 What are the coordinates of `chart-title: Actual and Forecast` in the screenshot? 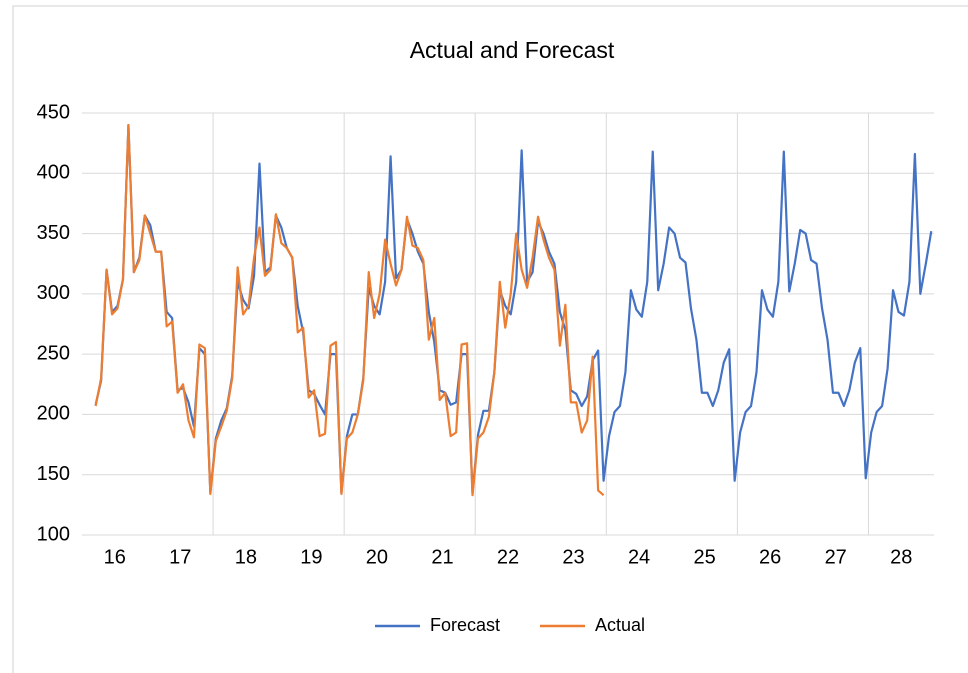 It's located at (512, 50).